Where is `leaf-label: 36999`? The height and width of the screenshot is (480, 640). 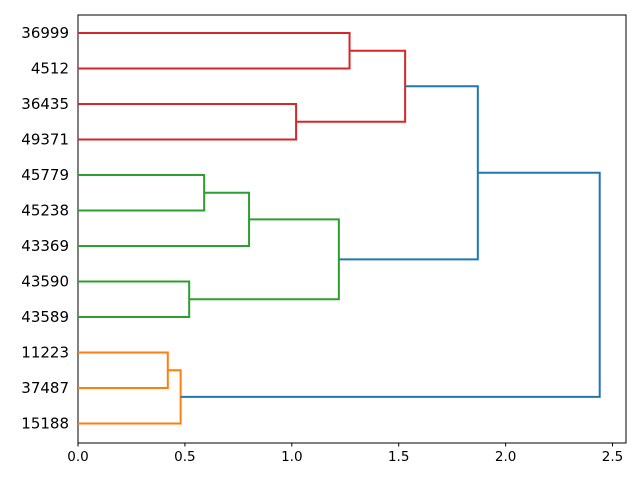 leaf-label: 36999 is located at coordinates (45, 33).